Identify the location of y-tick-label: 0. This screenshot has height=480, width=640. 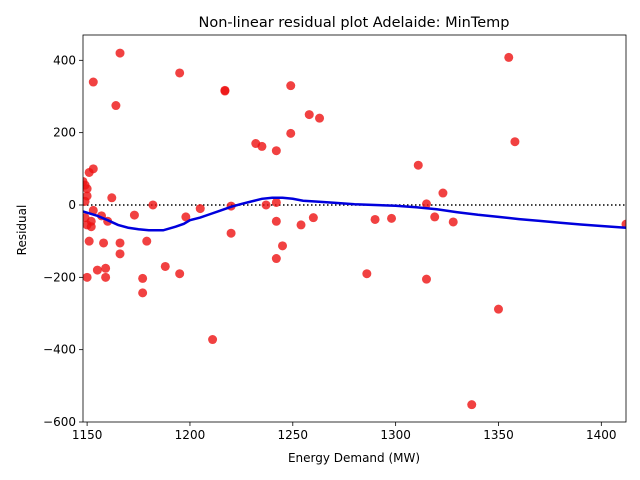
(72, 205).